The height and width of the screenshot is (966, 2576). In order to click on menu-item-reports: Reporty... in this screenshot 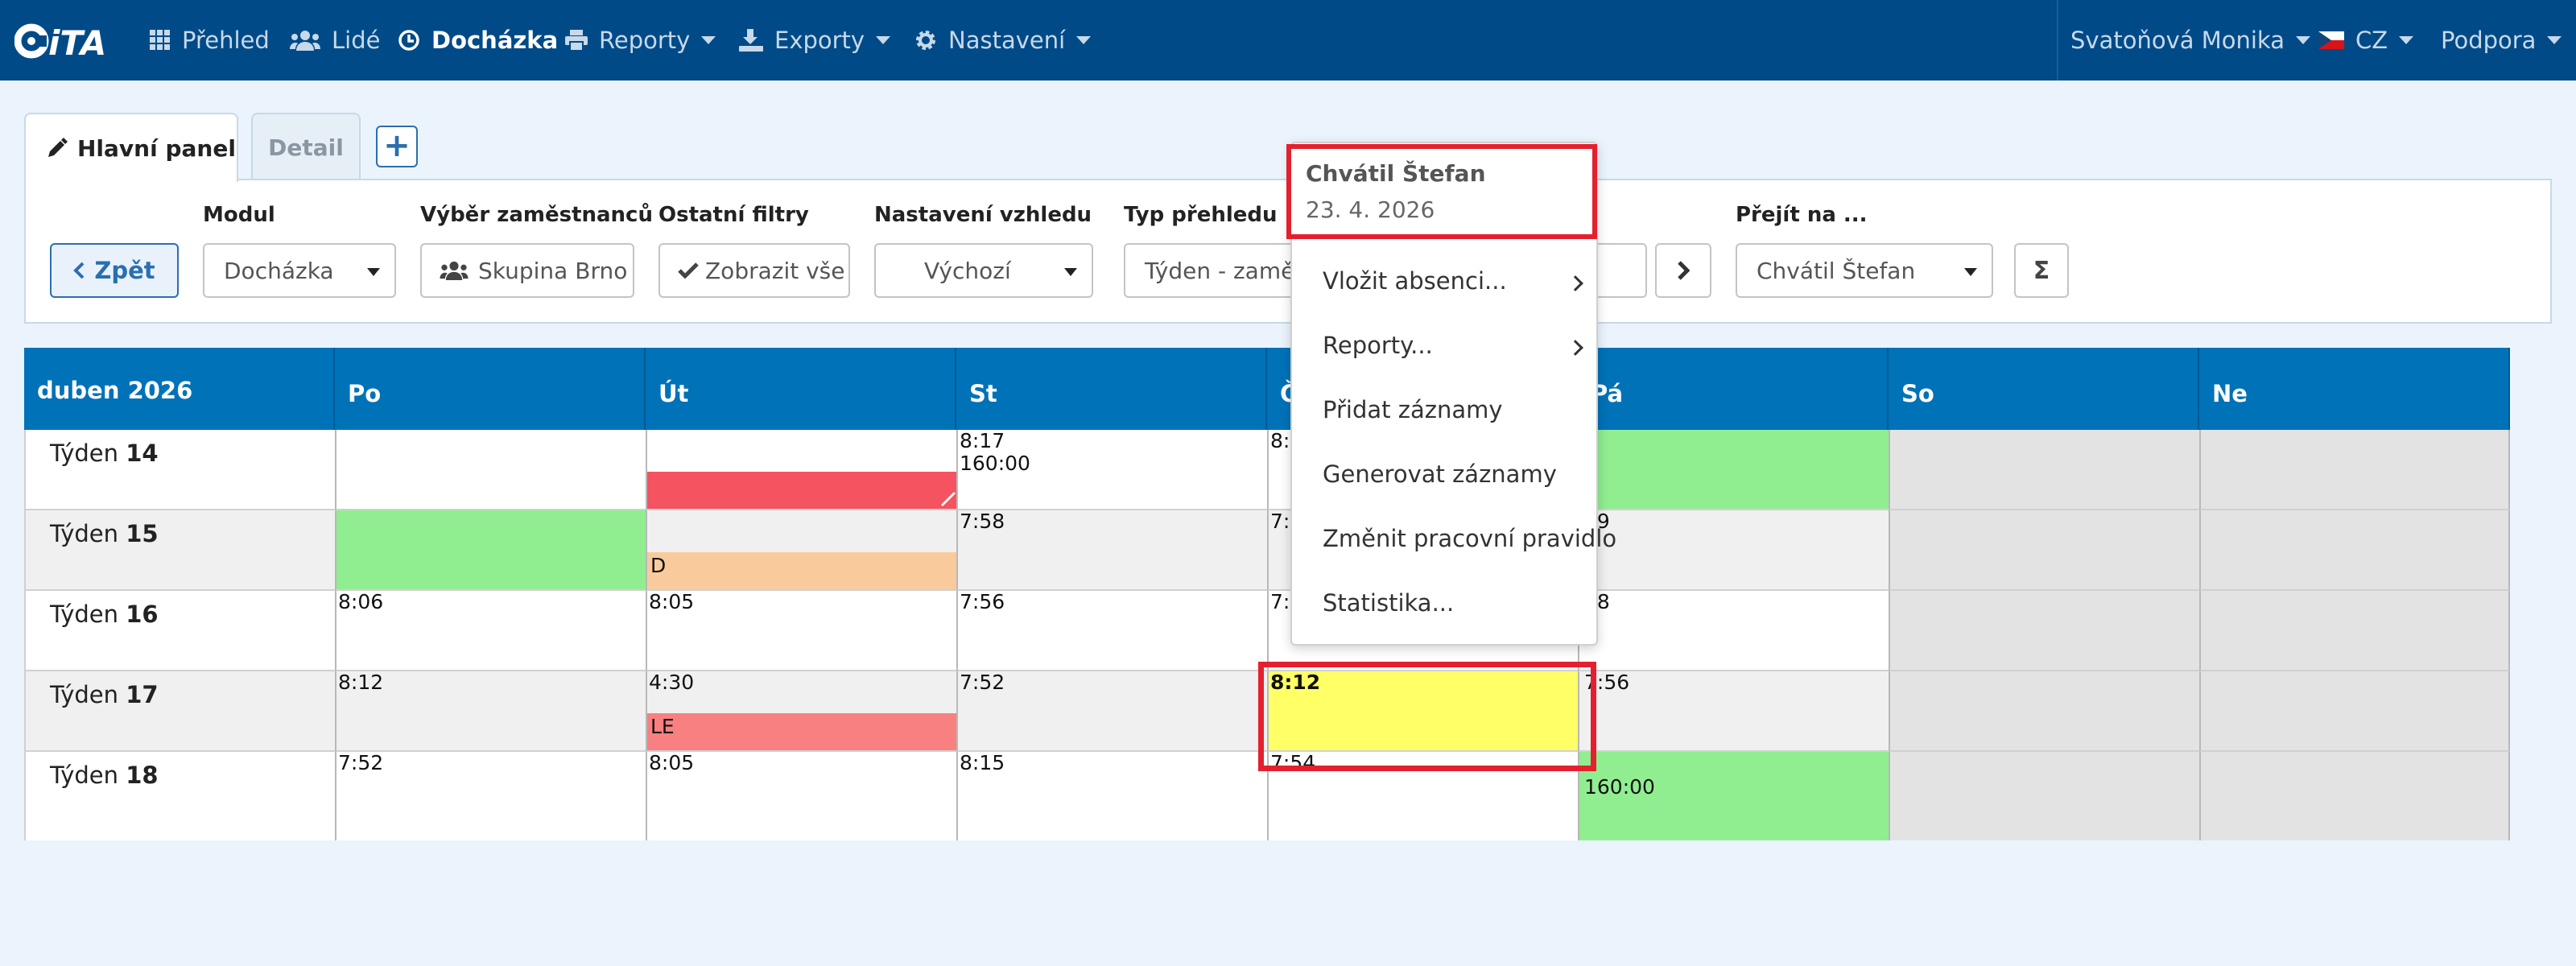, I will do `click(1378, 345)`.